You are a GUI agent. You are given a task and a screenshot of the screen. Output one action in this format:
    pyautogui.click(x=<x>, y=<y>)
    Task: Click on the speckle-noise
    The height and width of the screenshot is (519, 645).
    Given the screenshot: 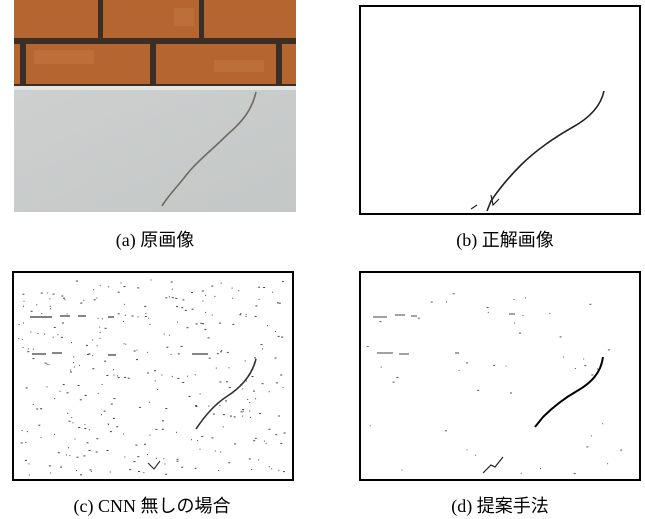 What is the action you would take?
    pyautogui.click(x=494, y=384)
    